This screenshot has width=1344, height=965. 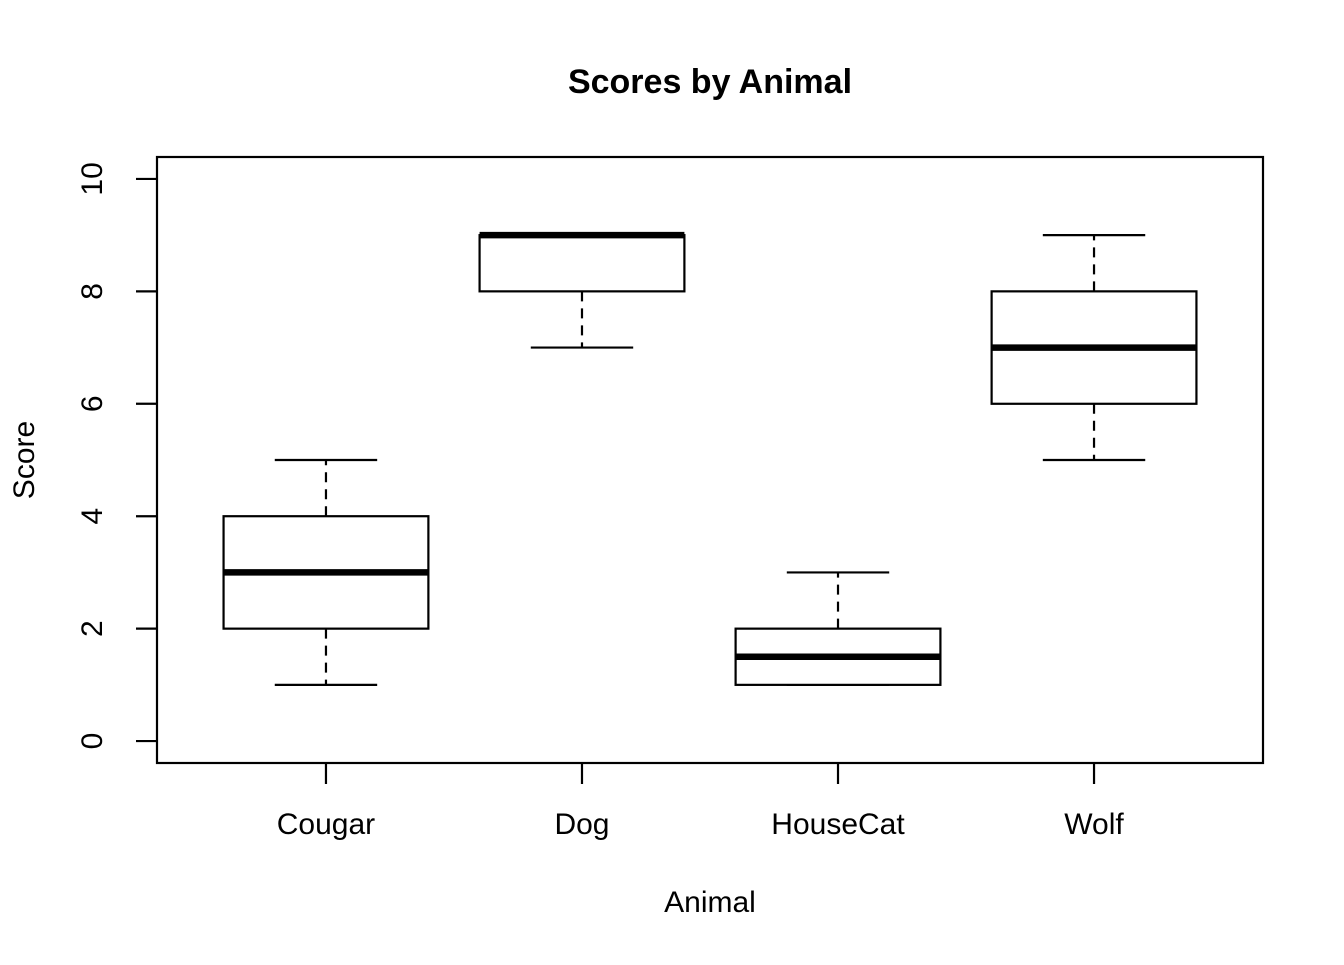 What do you see at coordinates (838, 628) in the screenshot?
I see `boxplot-housecat` at bounding box center [838, 628].